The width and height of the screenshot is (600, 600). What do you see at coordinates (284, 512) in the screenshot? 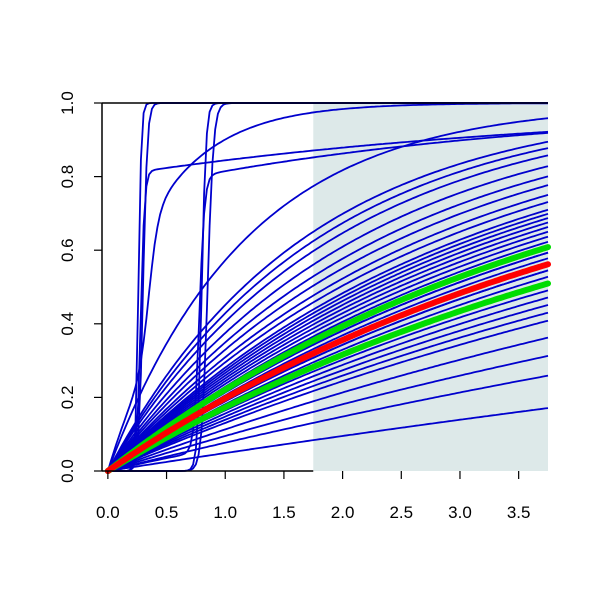
I see `x-tick-label-3: 1.5` at bounding box center [284, 512].